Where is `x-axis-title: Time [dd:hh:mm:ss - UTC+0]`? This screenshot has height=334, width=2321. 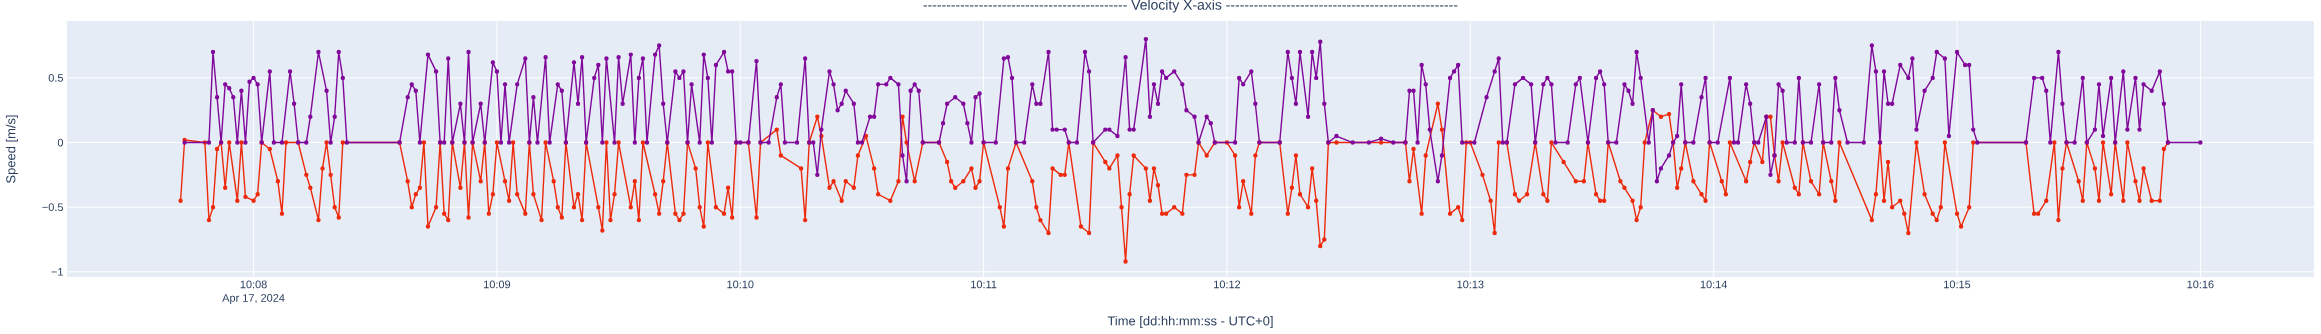 x-axis-title: Time [dd:hh:mm:ss - UTC+0] is located at coordinates (1190, 322).